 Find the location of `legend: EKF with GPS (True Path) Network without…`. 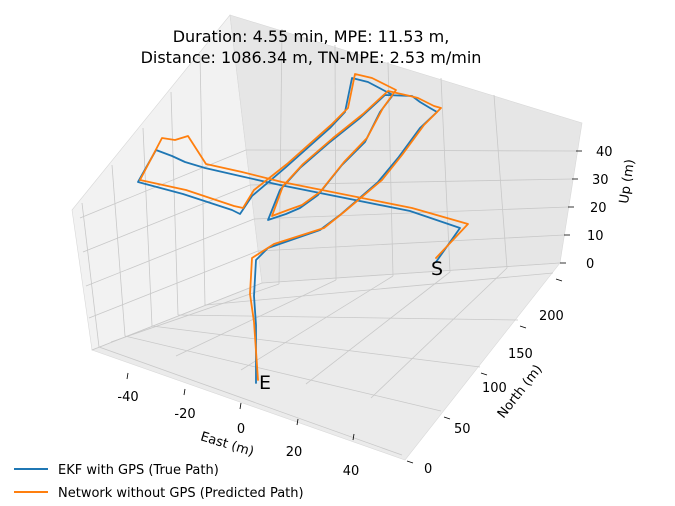

legend: EKF with GPS (True Path) Network without… is located at coordinates (159, 482).